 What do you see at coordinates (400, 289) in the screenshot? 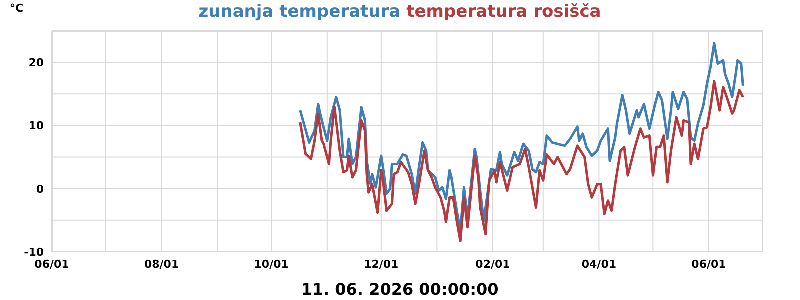
I see `x-axis-title: 11. 06. 2026 00:00:00` at bounding box center [400, 289].